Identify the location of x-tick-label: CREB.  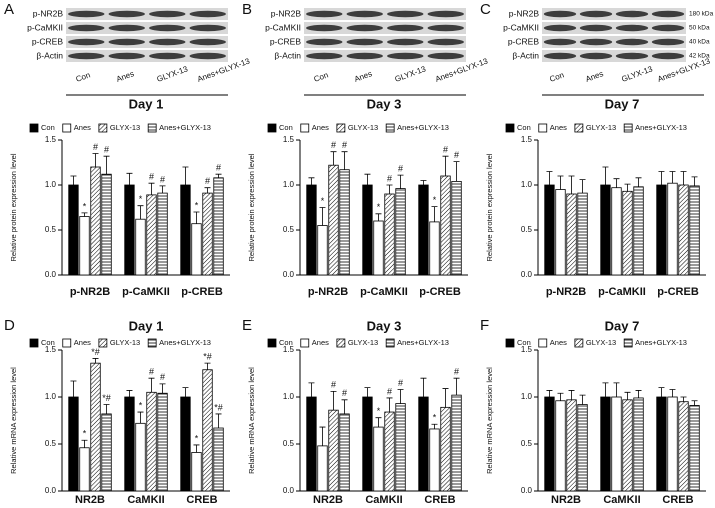
(677, 500).